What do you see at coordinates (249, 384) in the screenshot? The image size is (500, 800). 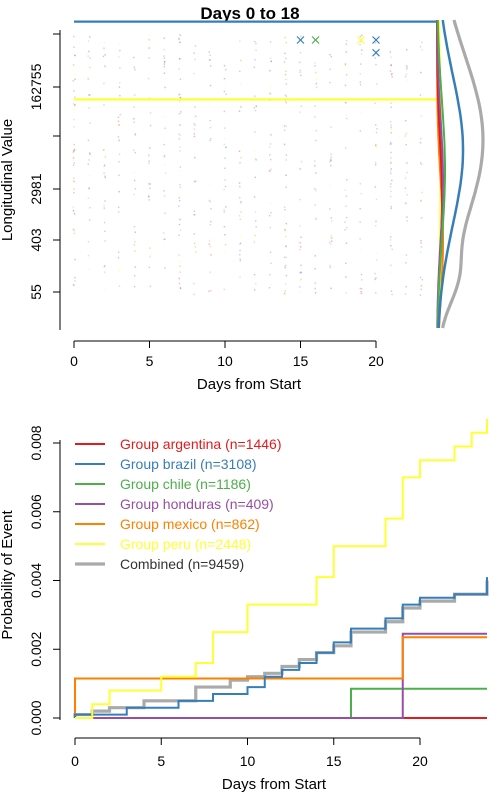 I see `top-x-axis-title: Days from Start` at bounding box center [249, 384].